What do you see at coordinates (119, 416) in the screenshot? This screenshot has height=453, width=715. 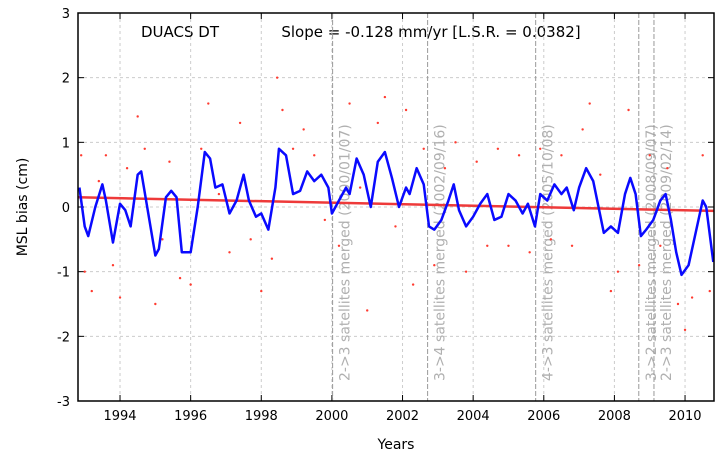 I see `x-tick-label: 1994` at bounding box center [119, 416].